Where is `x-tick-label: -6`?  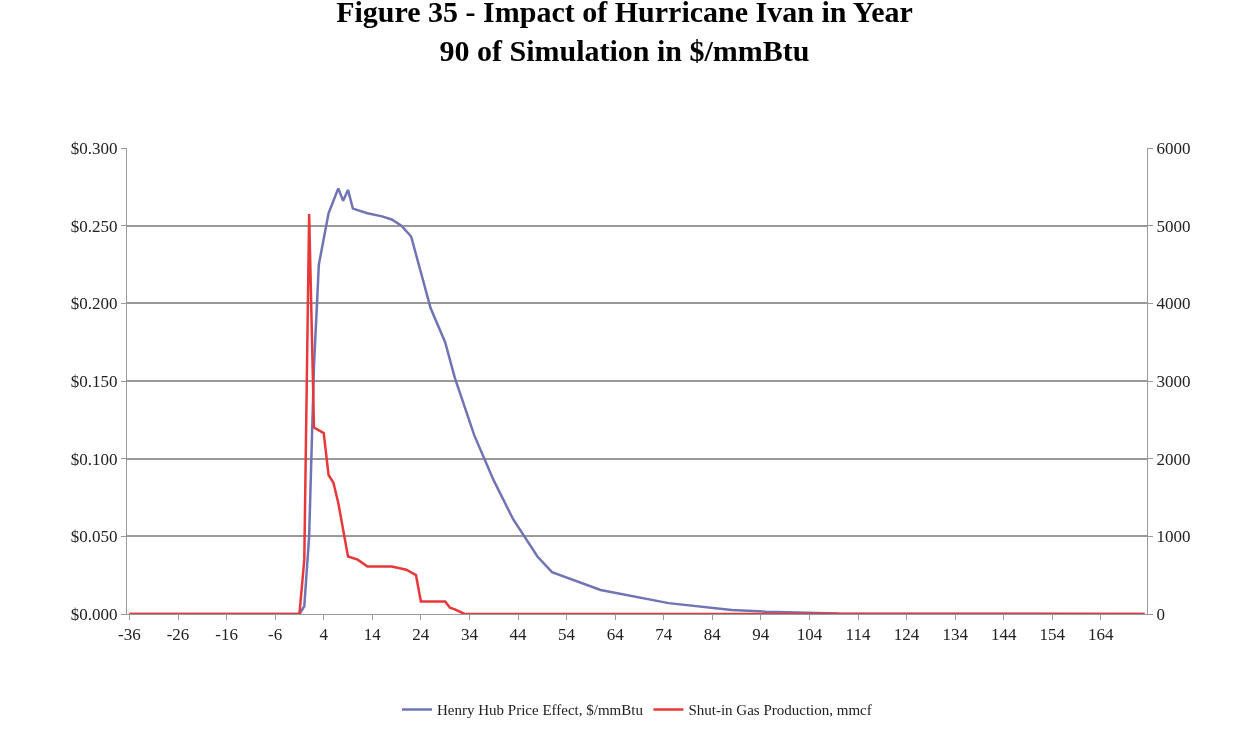 x-tick-label: -6 is located at coordinates (275, 635).